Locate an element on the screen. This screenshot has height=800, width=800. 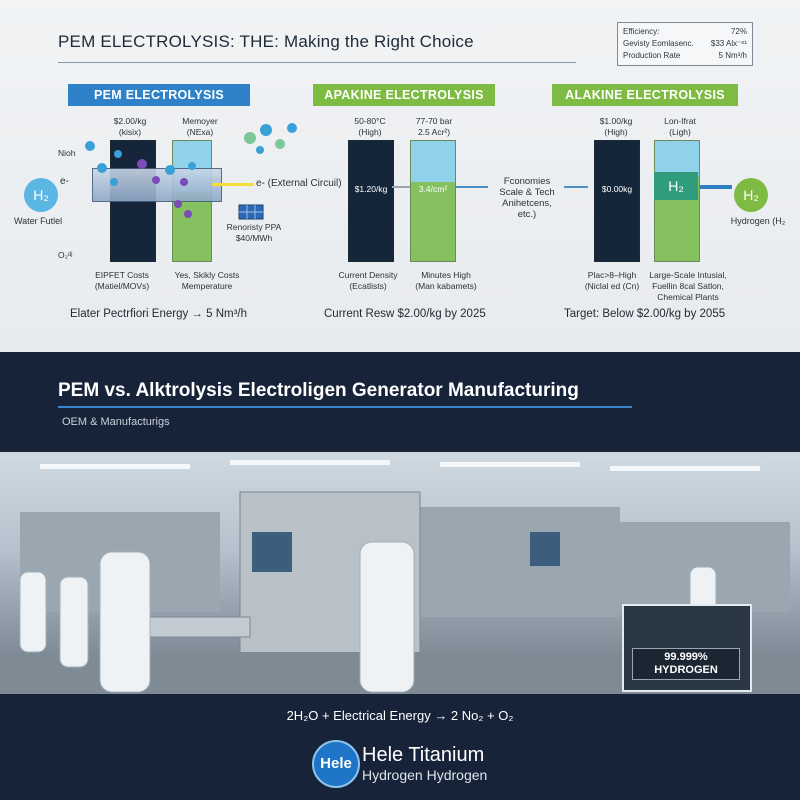
stats-label: Production Rate is located at coordinates (652, 55).